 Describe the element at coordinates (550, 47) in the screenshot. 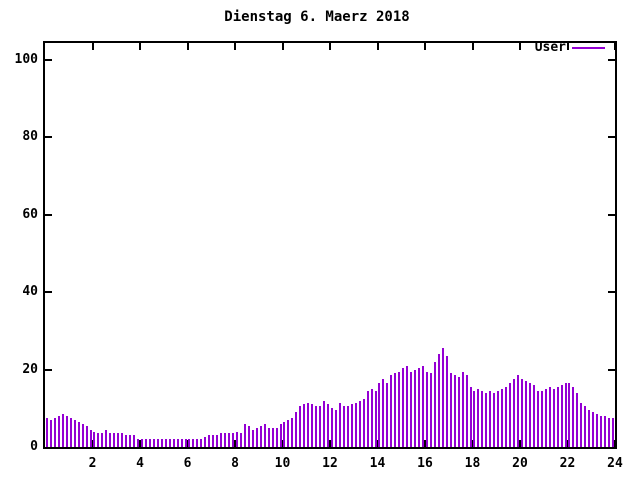

I see `legend-label: User` at that location.